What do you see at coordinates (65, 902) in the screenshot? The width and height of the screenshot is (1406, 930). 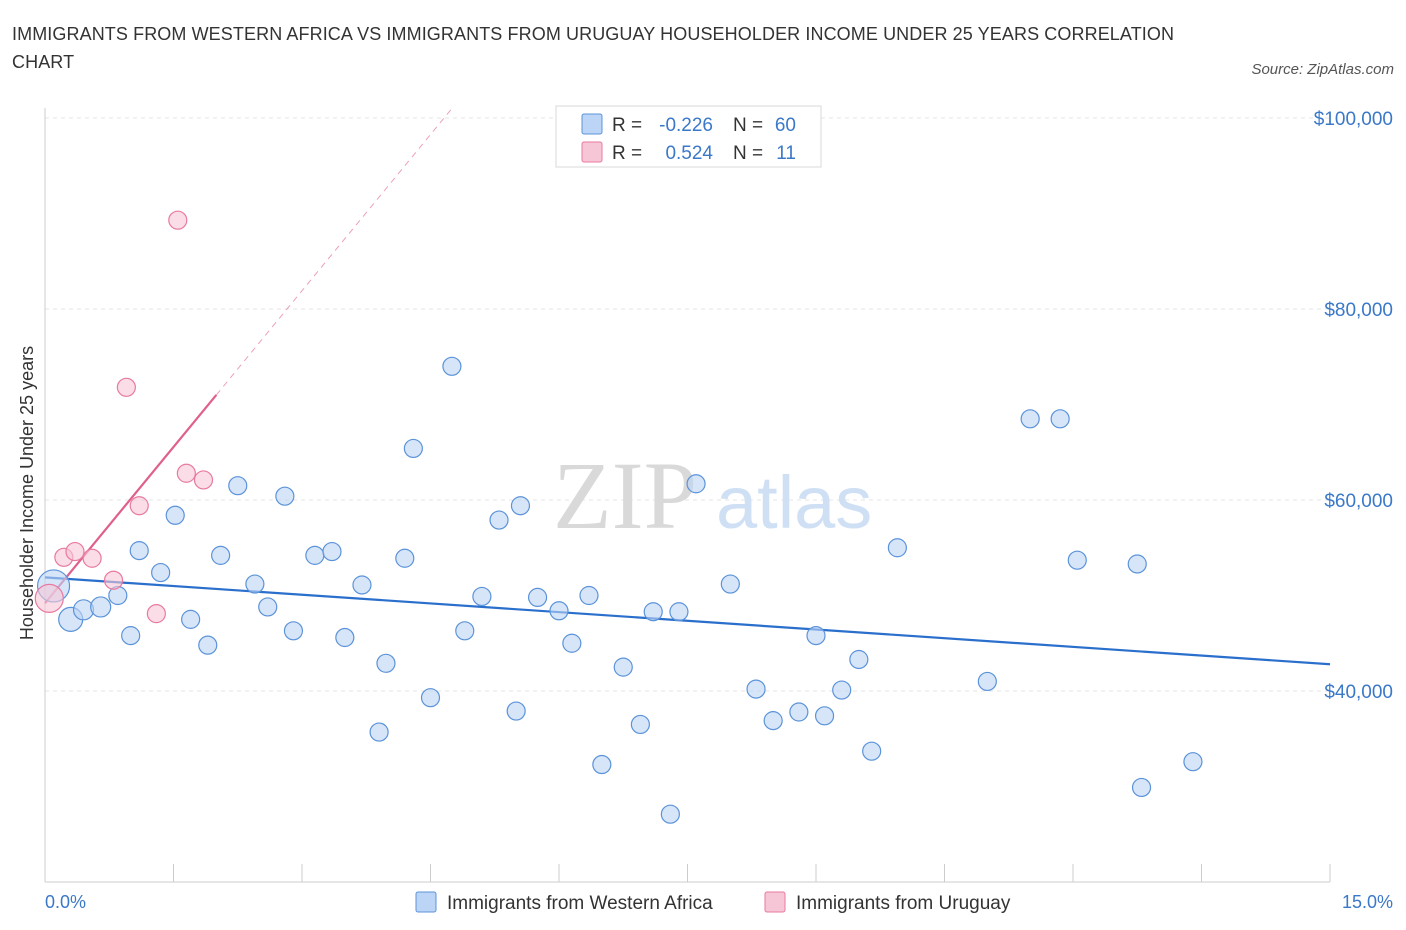 I see `x-tick-label-min: 0.0%` at bounding box center [65, 902].